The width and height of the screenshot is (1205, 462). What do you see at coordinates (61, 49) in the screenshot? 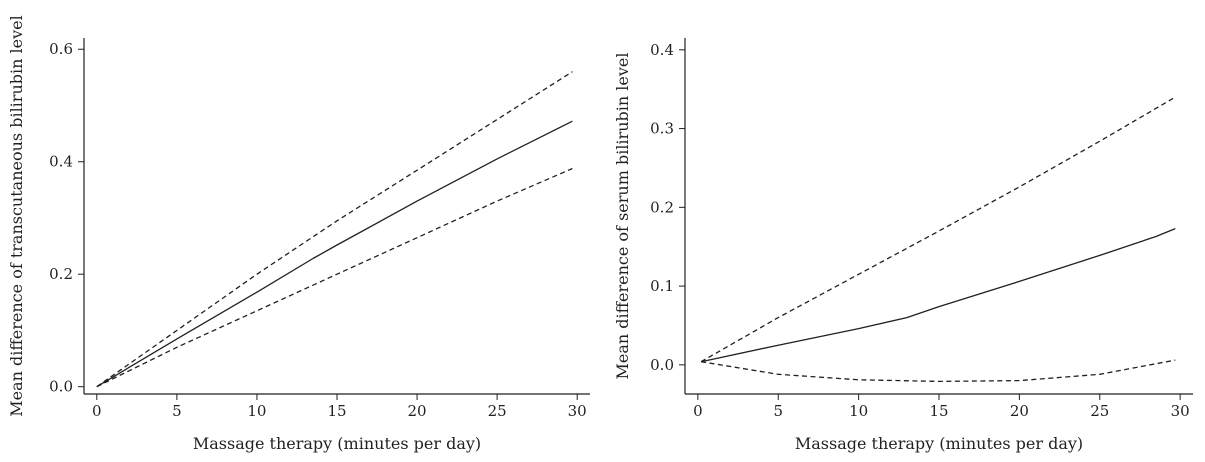
I see `y-tick-label: 0.6` at bounding box center [61, 49].